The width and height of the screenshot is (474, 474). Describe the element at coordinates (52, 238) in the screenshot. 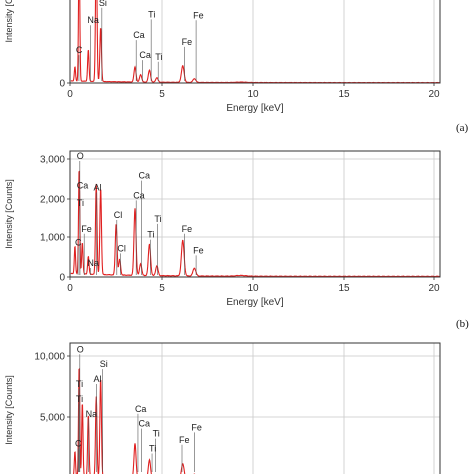

I see `y-tick-label: 1,000` at that location.